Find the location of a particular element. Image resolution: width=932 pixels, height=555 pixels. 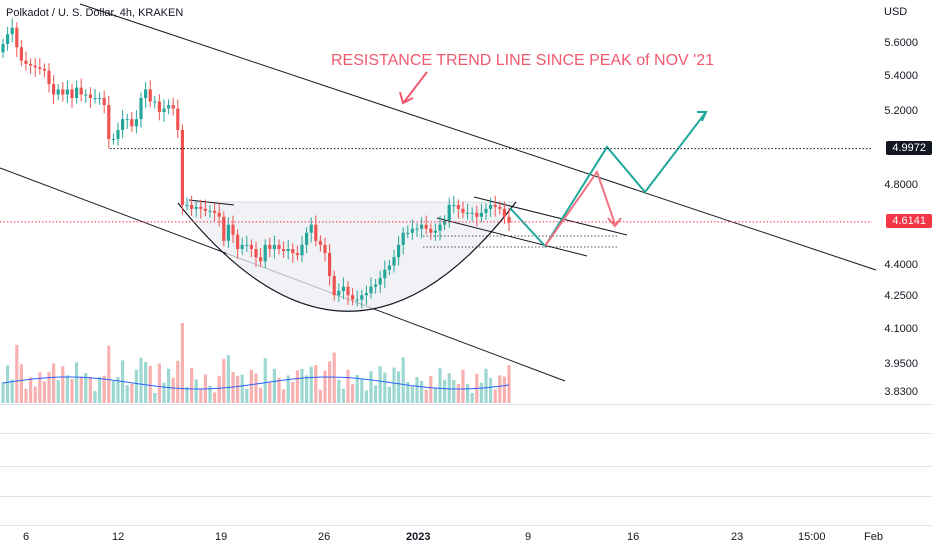

cup-curve is located at coordinates (347, 256).